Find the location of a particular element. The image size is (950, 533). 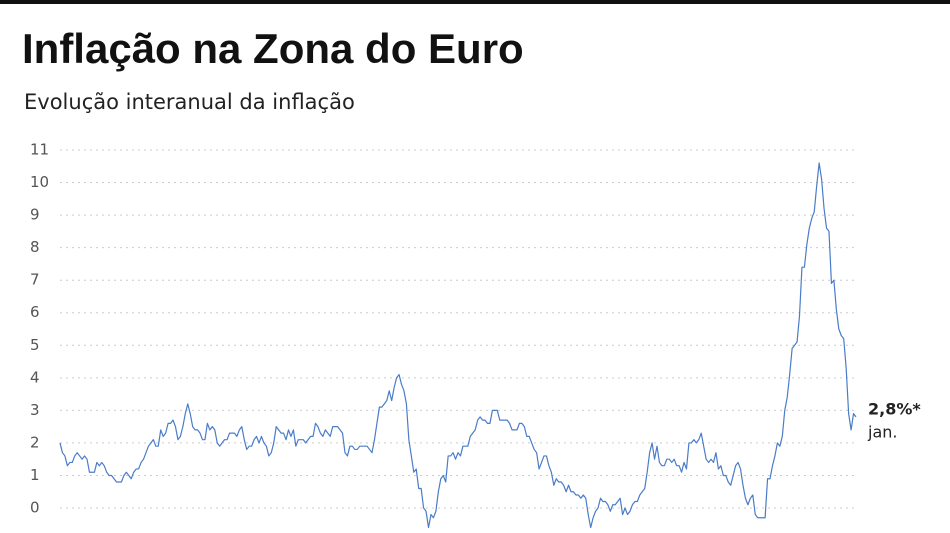

y-tick-label: 11 is located at coordinates (39, 150).